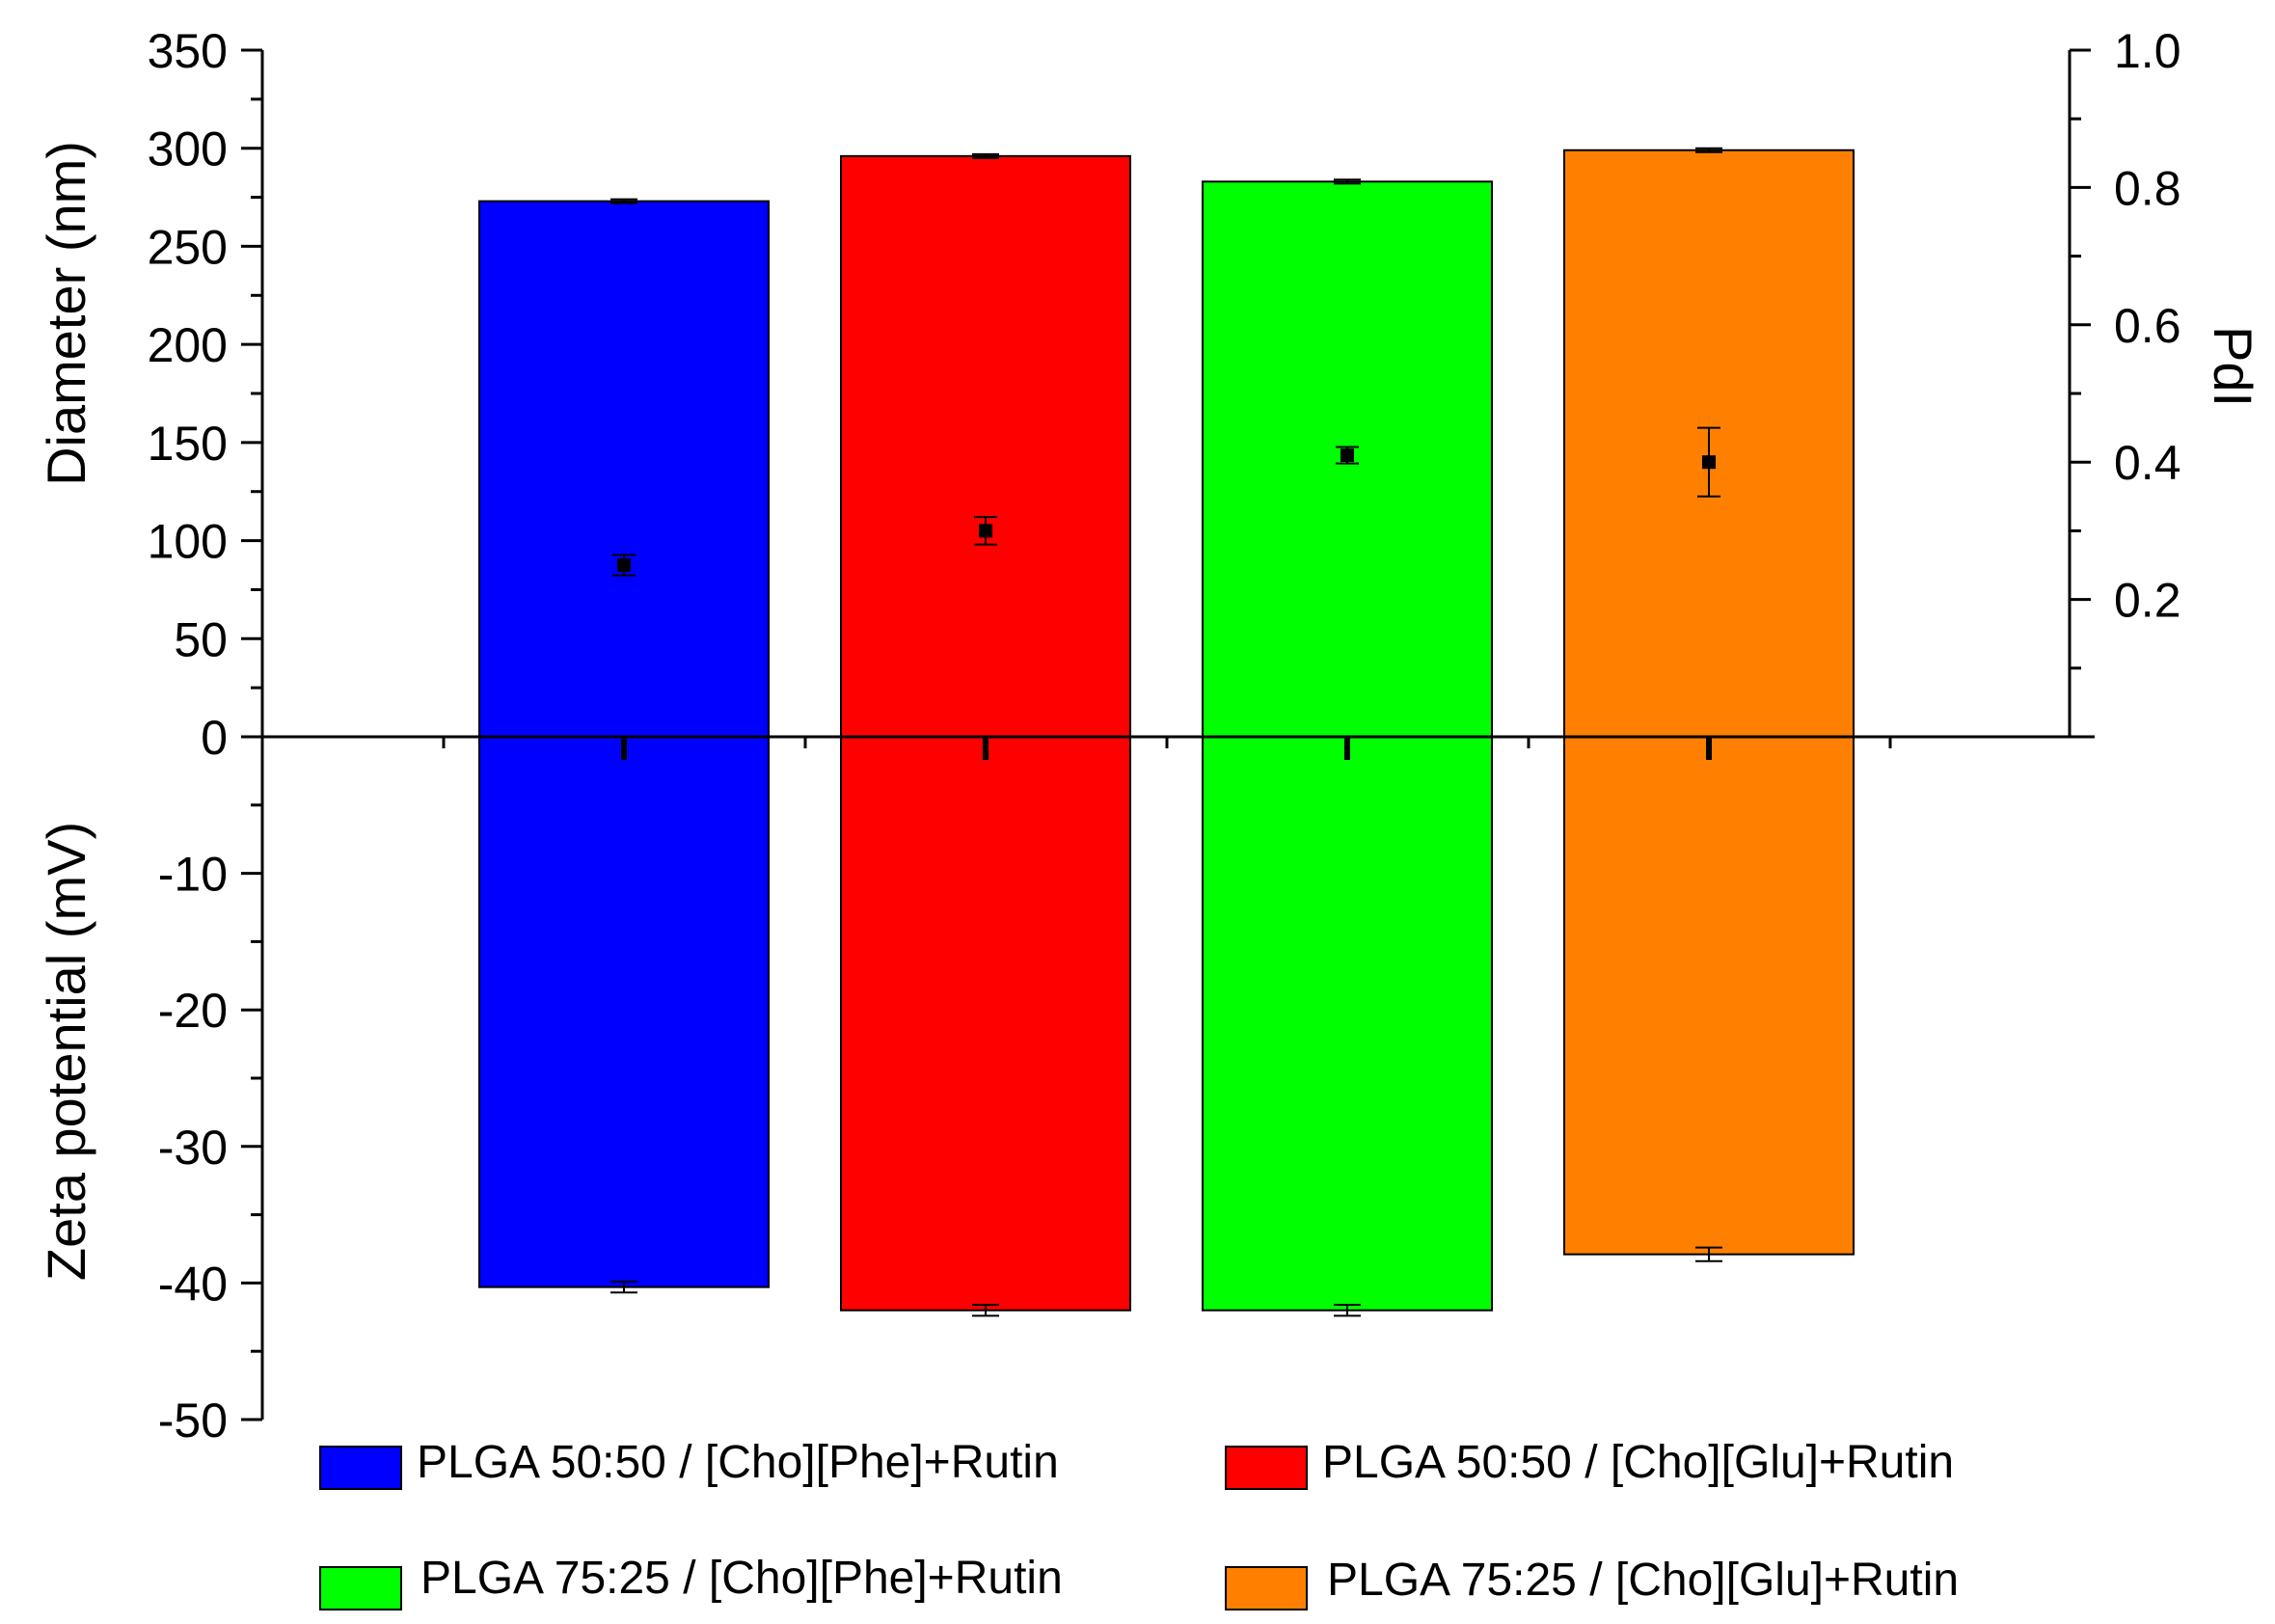  Describe the element at coordinates (2147, 463) in the screenshot. I see `pdi-tick-label: 0.4` at that location.